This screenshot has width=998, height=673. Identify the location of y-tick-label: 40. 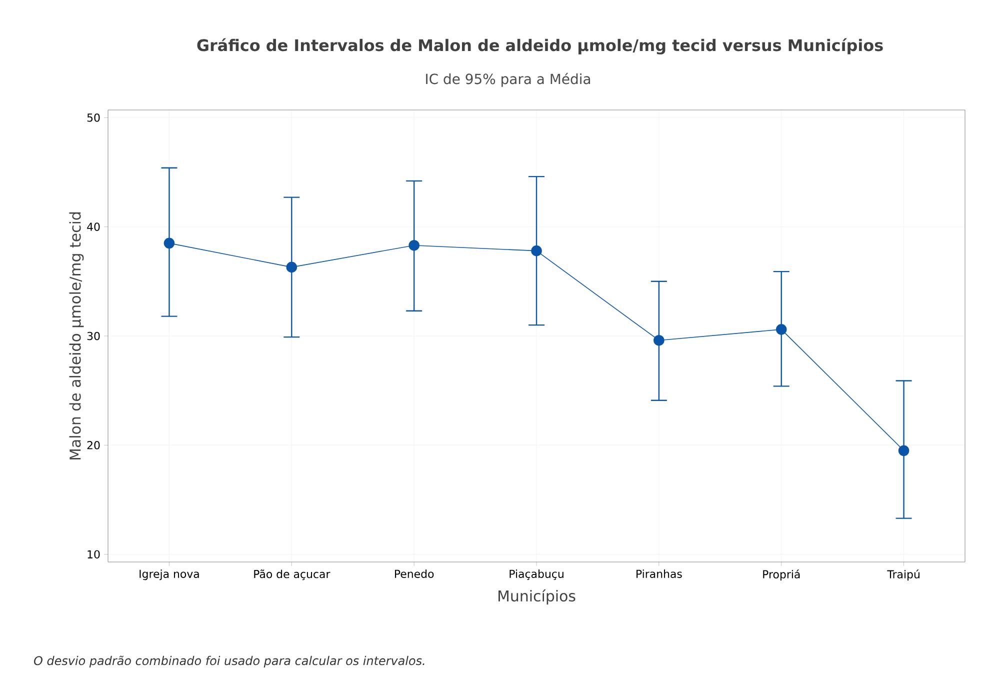
(93, 226).